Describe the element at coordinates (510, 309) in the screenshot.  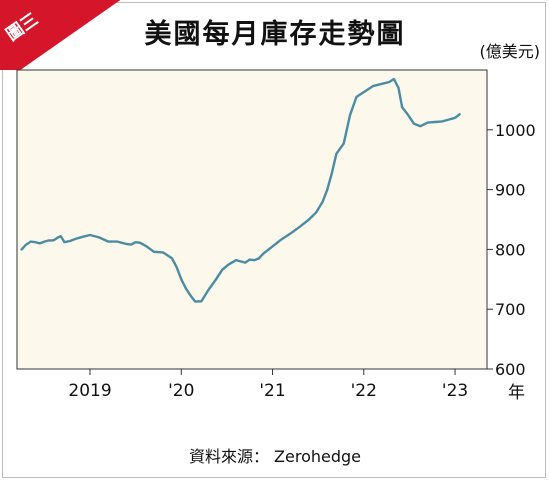
I see `y-tick-label: 700` at that location.